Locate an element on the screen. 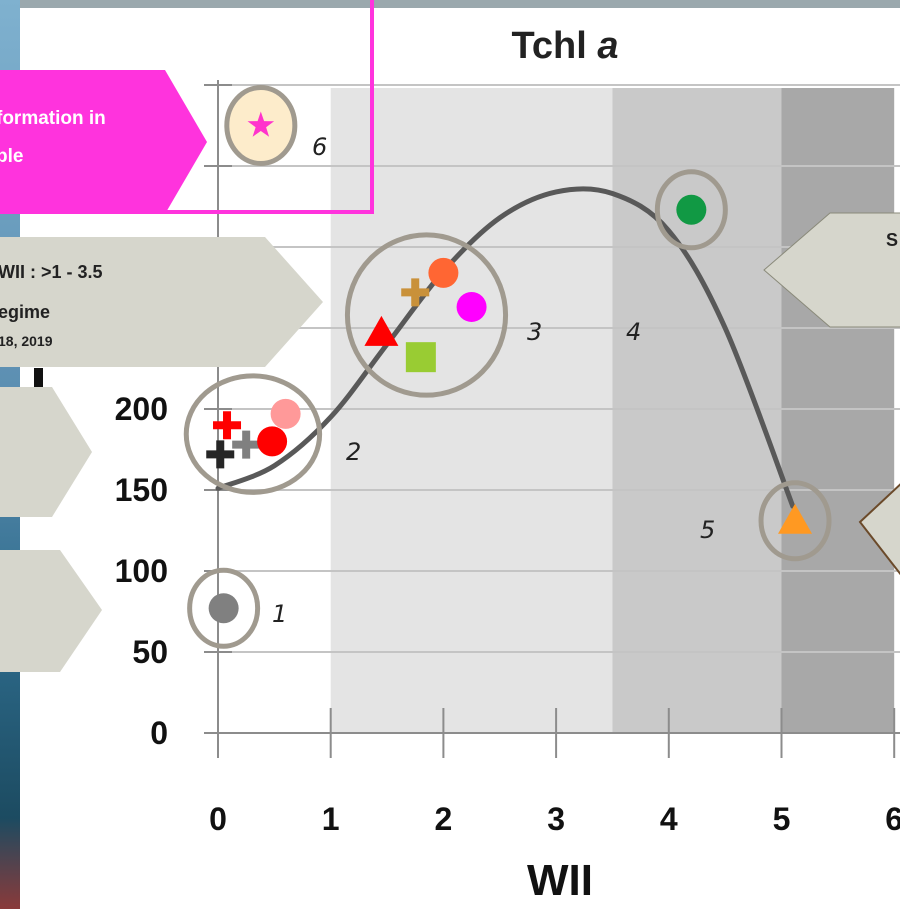 This screenshot has height=909, width=900. x-tick-label: 3 is located at coordinates (556, 819).